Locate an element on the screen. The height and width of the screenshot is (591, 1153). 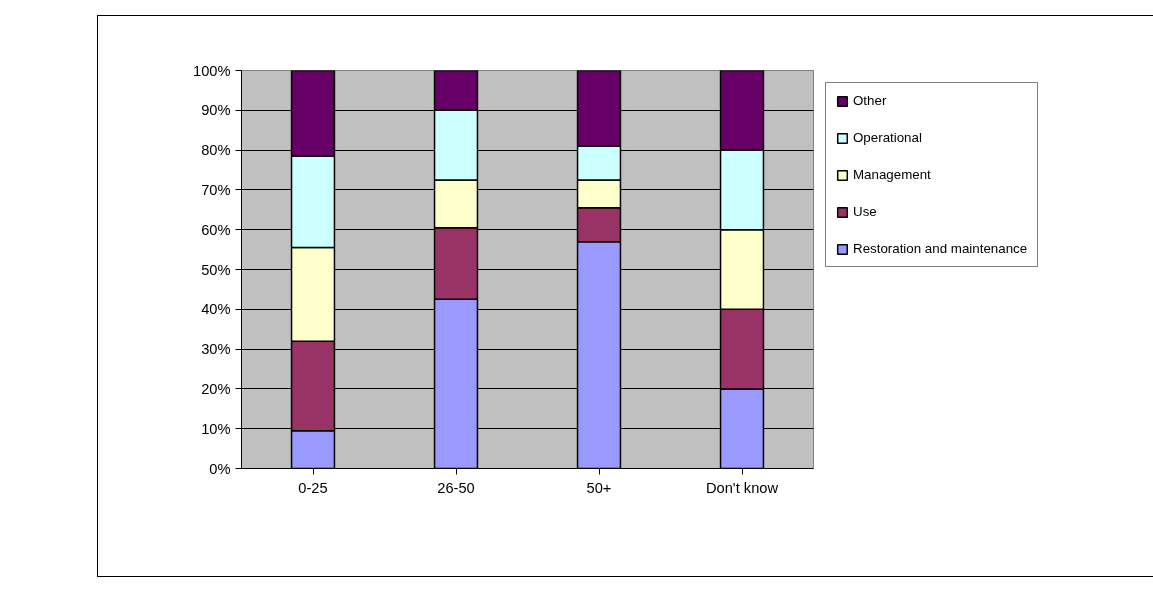
x-tick-label: 50+ is located at coordinates (599, 487).